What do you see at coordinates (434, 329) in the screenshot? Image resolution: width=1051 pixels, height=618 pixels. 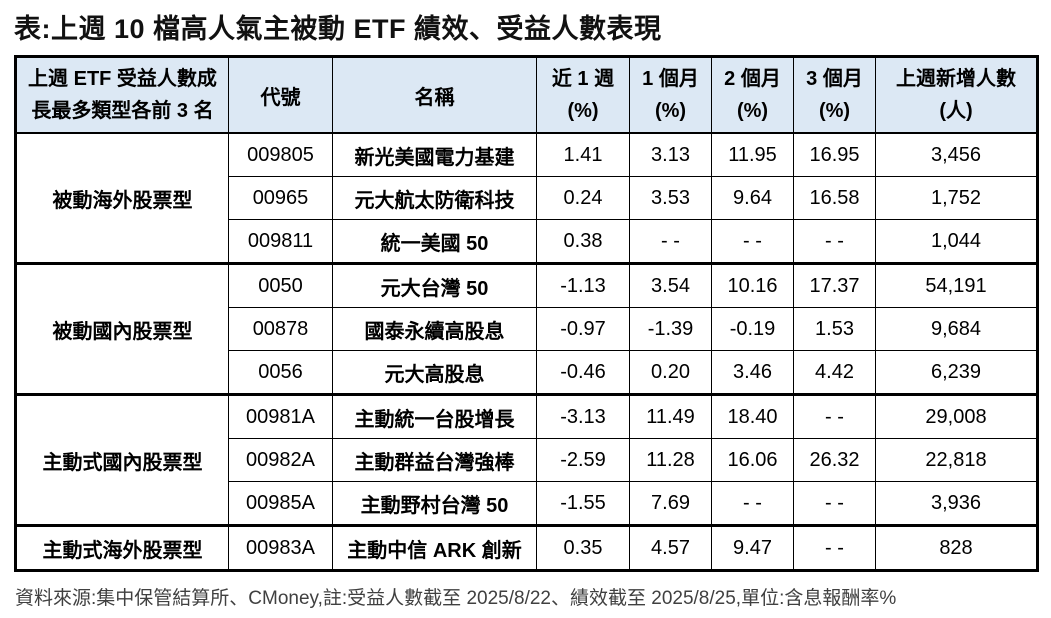 I see `name-cell: 國泰永續高股息` at bounding box center [434, 329].